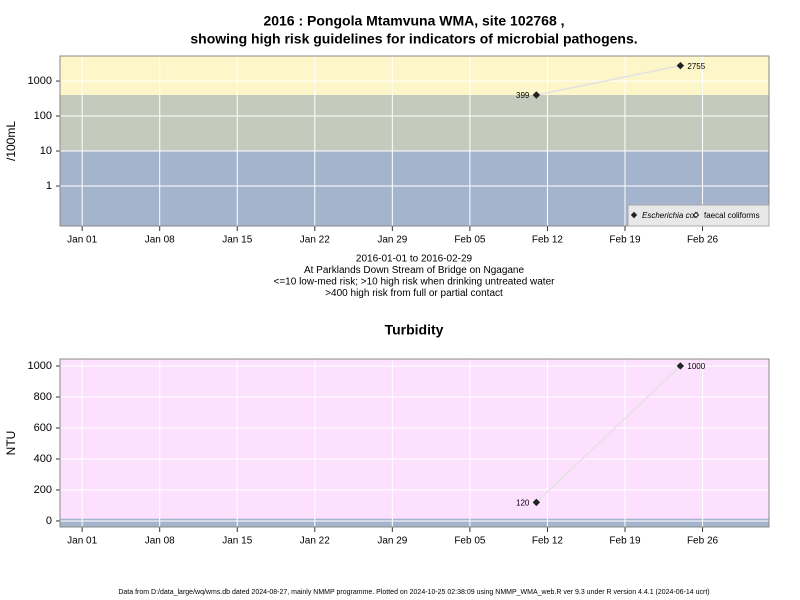 The height and width of the screenshot is (600, 800). I want to click on y-axis-label: /100mL, so click(11, 141).